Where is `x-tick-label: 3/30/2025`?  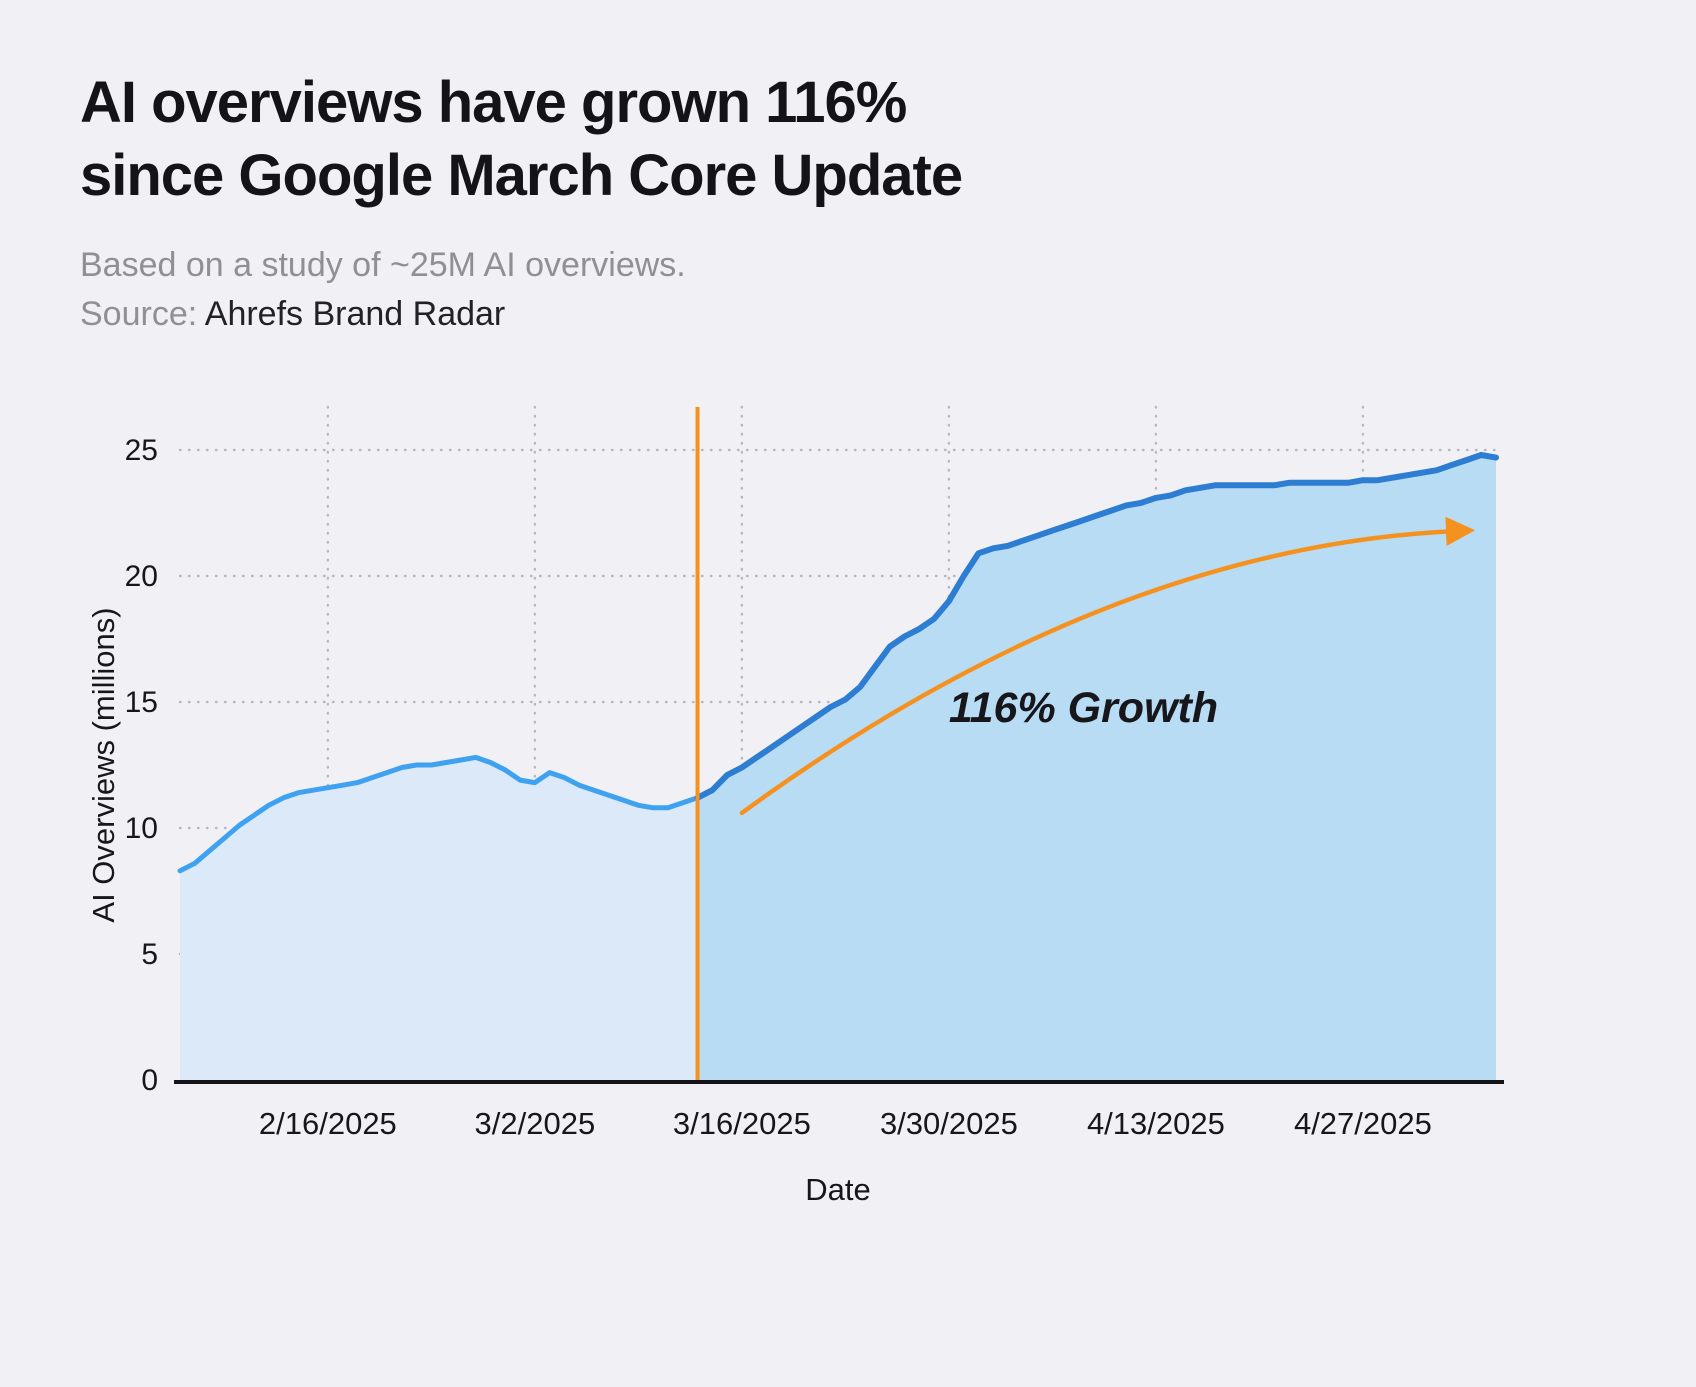
x-tick-label: 3/30/2025 is located at coordinates (949, 1123).